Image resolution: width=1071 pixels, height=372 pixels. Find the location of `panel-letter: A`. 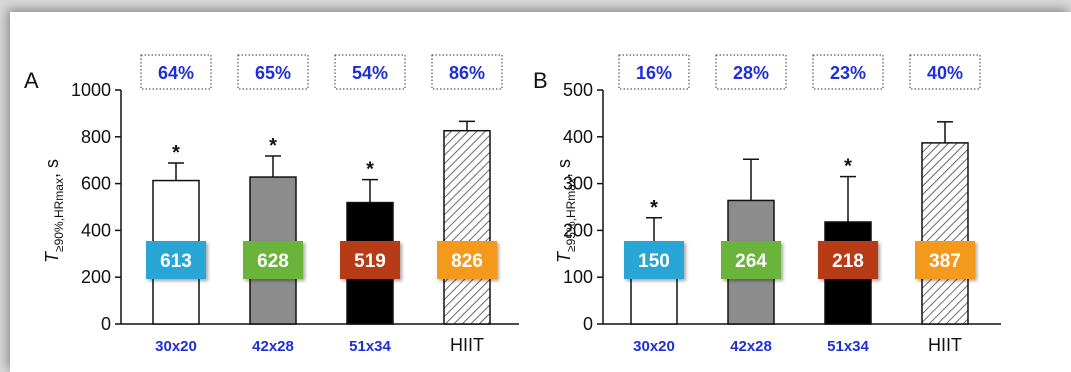

panel-letter: A is located at coordinates (31, 80).